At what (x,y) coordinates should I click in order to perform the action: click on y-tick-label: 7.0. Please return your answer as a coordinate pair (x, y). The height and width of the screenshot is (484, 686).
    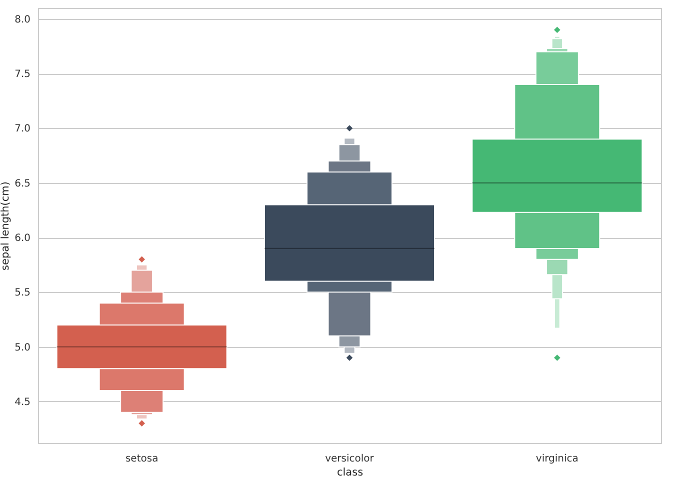
    Looking at the image, I should click on (22, 129).